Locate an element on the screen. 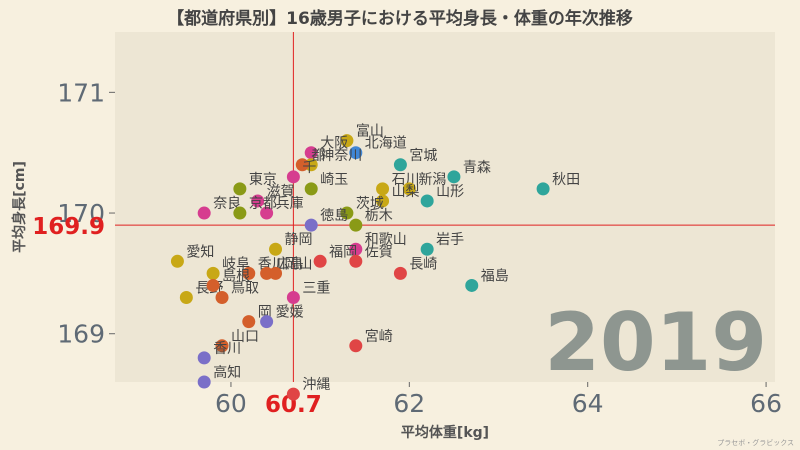  year-label: 2019 is located at coordinates (655, 342).